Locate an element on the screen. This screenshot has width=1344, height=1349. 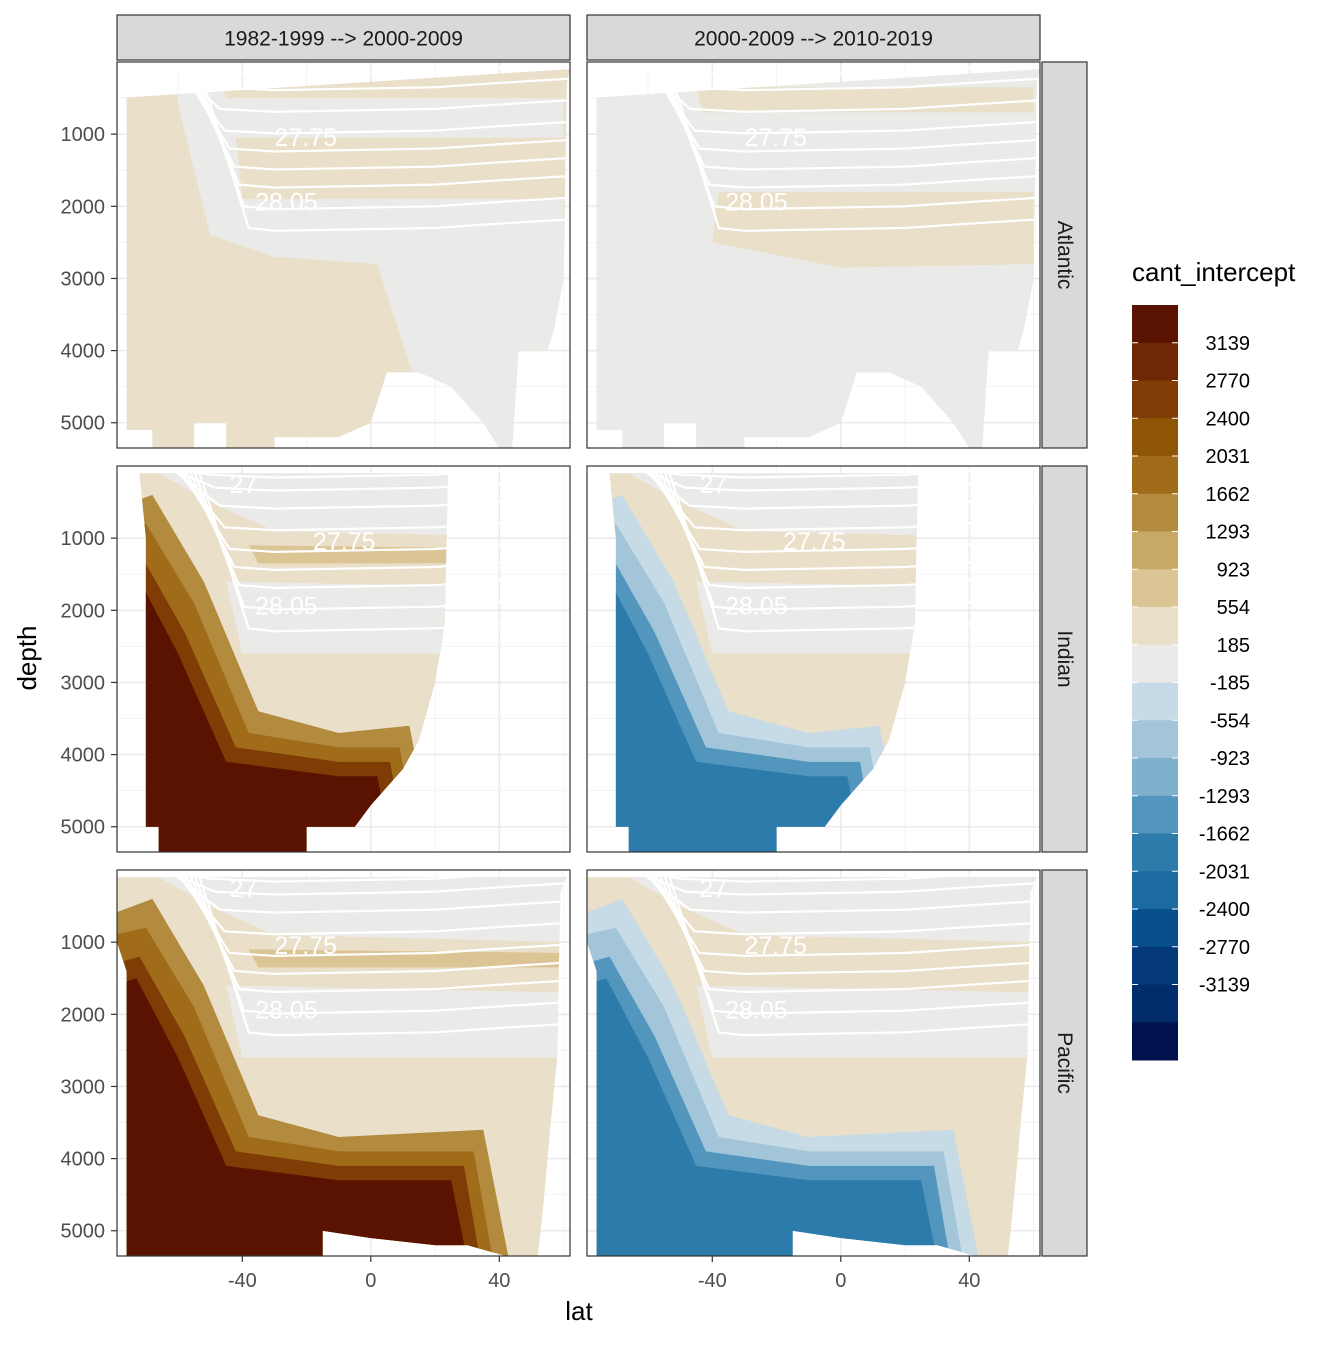
column-strip-bg is located at coordinates (813, 37).